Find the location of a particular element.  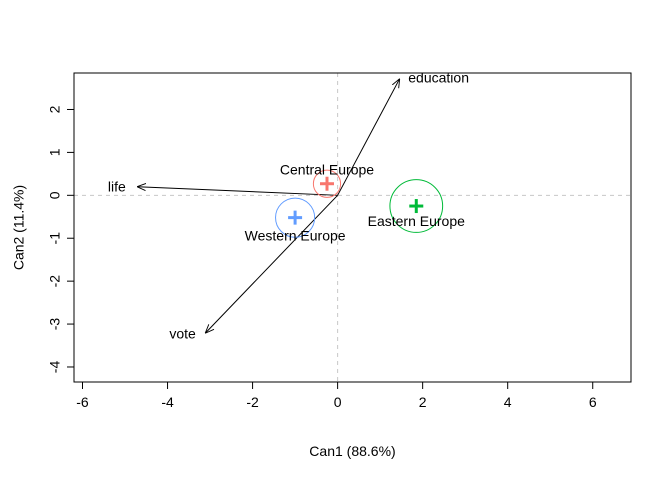

group-circle-central-europe is located at coordinates (327, 183).